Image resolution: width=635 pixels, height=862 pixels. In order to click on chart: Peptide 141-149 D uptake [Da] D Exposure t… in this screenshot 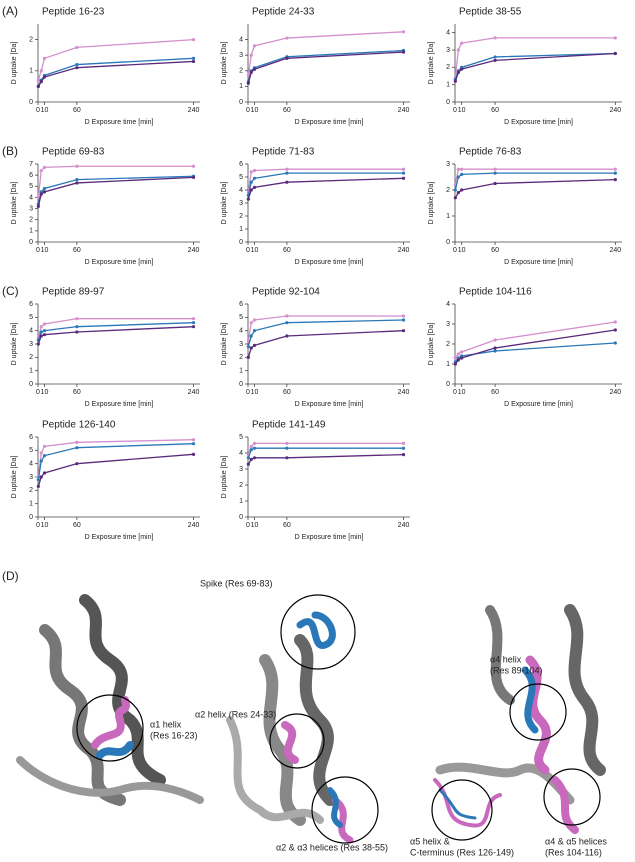, I will do `click(315, 480)`.